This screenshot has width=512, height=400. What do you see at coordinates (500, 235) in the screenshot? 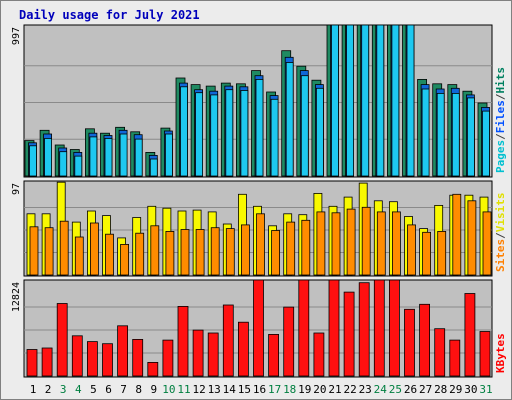
I see `legend-entry-visits-1: /` at bounding box center [500, 235].